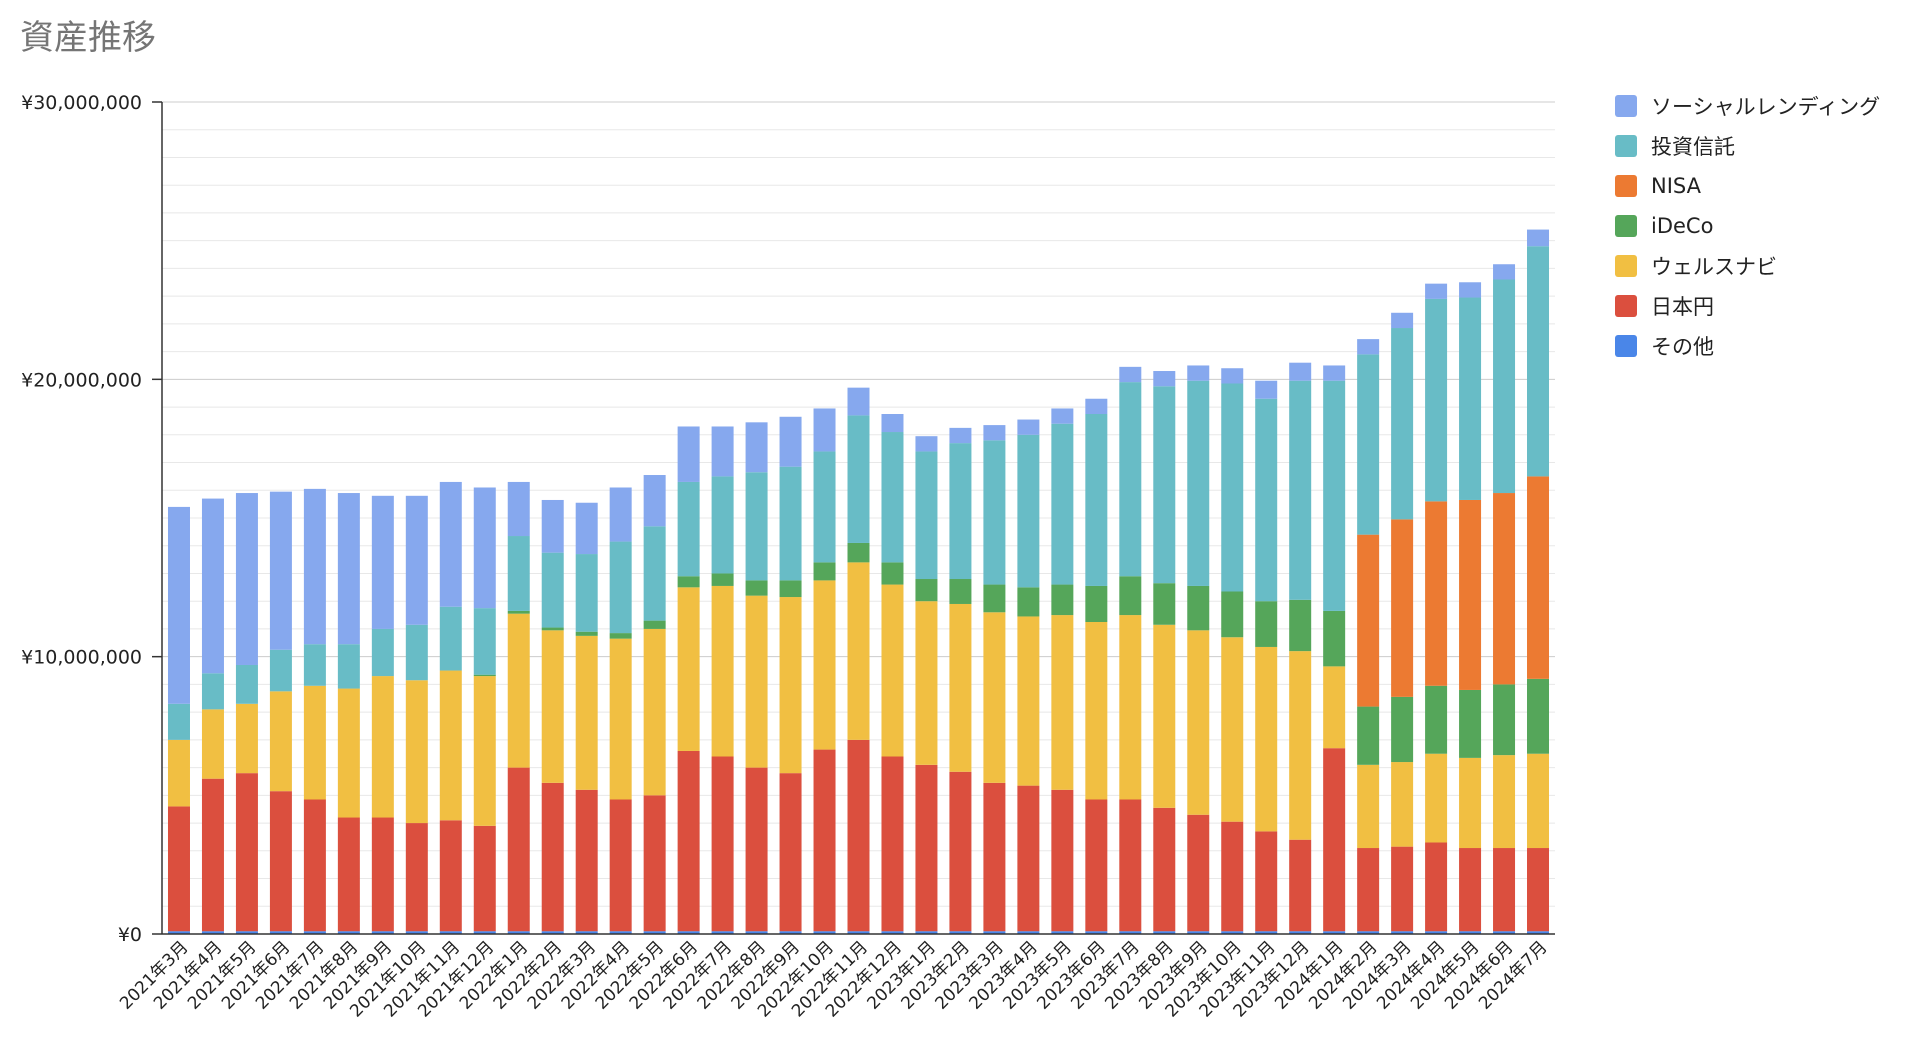 The image size is (1920, 1044). I want to click on y-tick-label: ¥0, so click(130, 935).